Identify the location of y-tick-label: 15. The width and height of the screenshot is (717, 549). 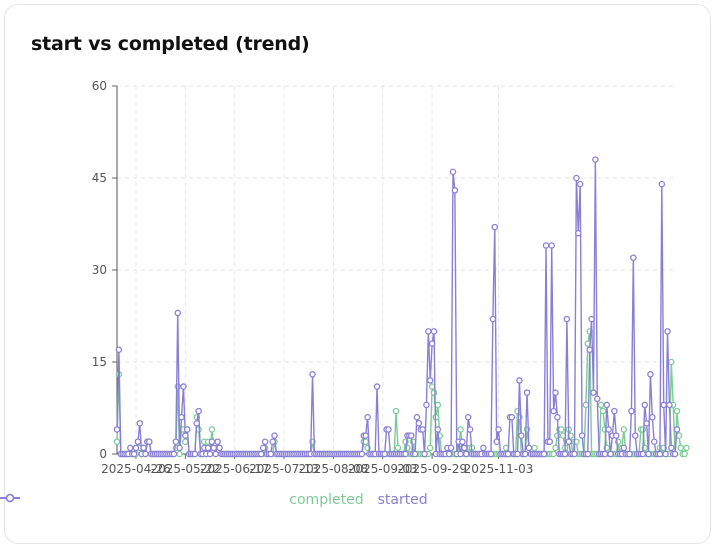
(99, 362).